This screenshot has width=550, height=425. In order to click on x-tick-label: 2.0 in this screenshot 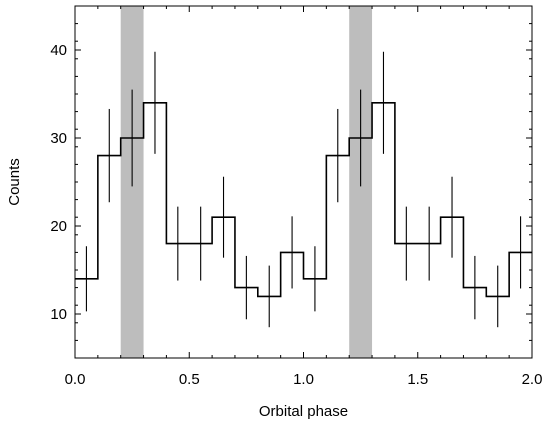, I will do `click(532, 379)`.